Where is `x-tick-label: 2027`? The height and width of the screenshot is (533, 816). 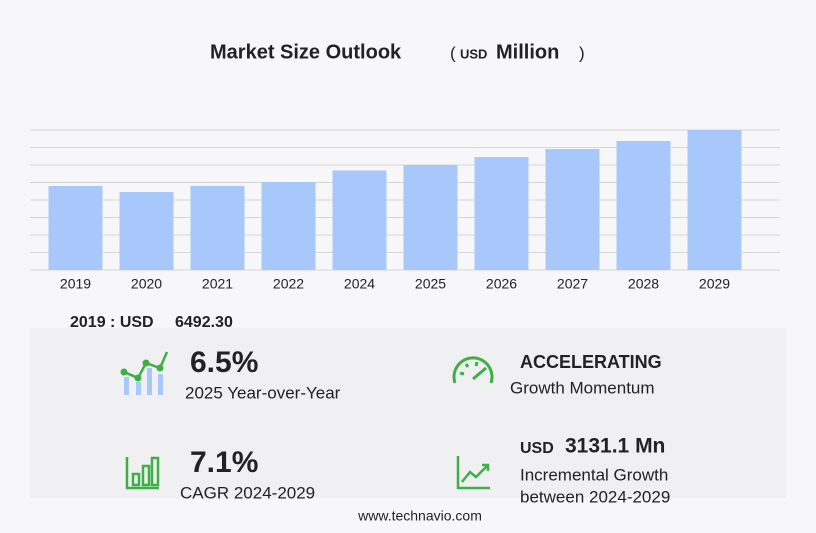
x-tick-label: 2027 is located at coordinates (572, 284).